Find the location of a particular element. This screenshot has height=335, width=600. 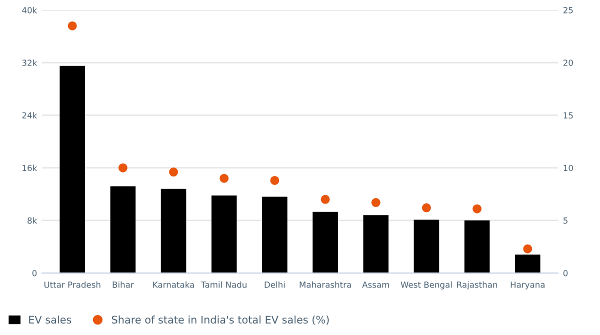

y2-tick-label: 25 is located at coordinates (568, 10).